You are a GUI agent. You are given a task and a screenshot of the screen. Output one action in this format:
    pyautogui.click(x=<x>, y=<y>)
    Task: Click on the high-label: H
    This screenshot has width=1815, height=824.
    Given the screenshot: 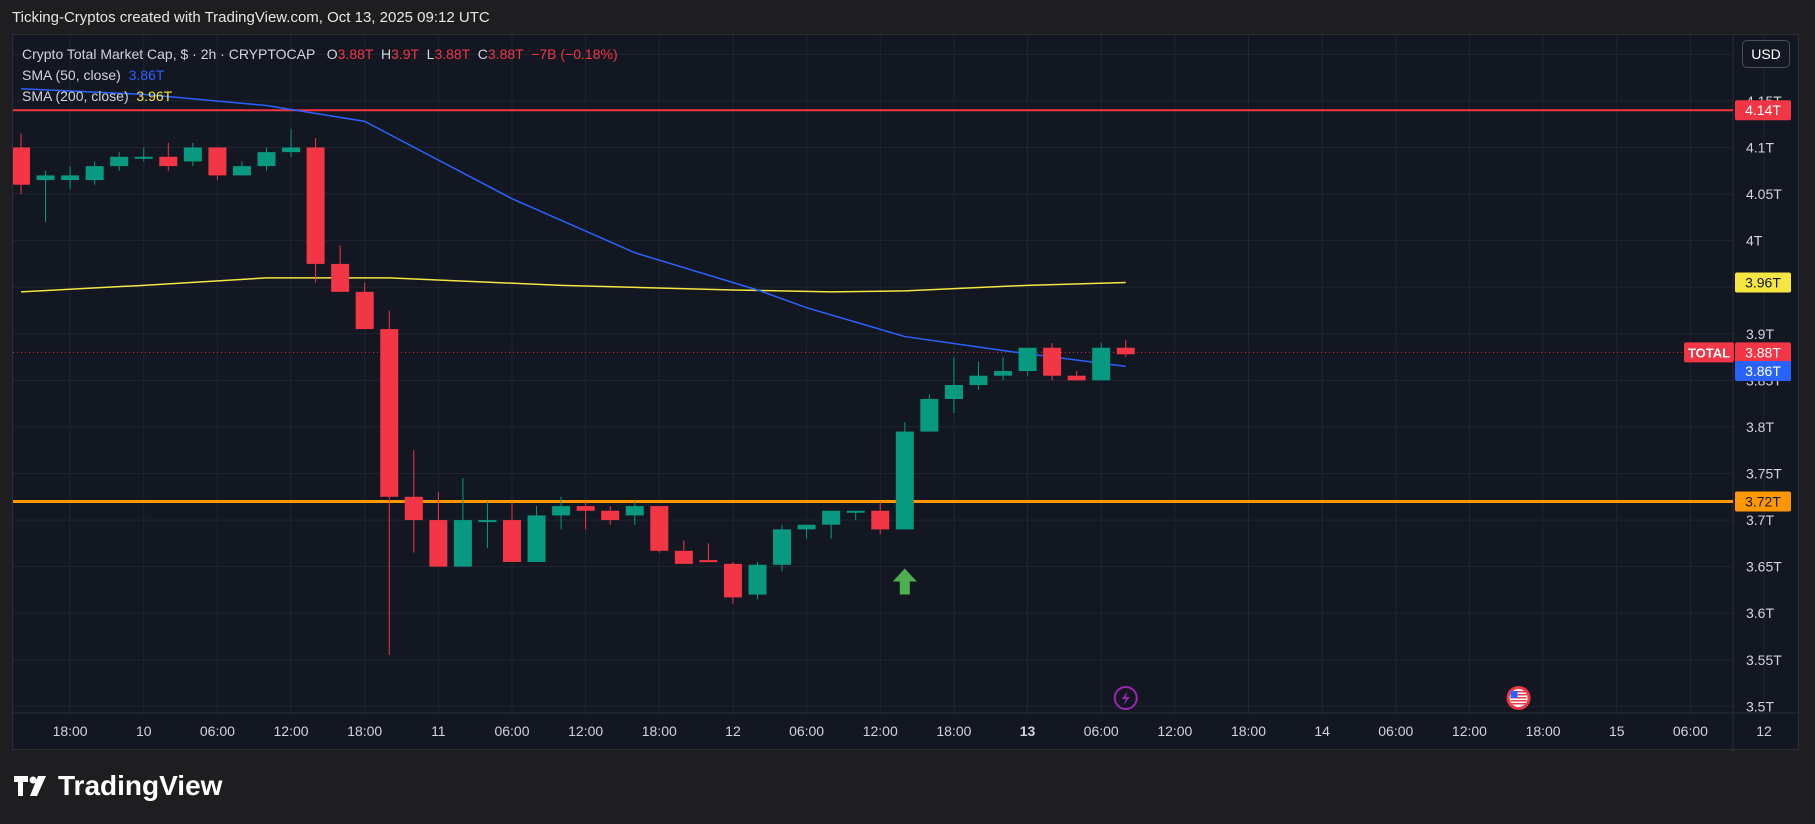 What is the action you would take?
    pyautogui.click(x=386, y=54)
    